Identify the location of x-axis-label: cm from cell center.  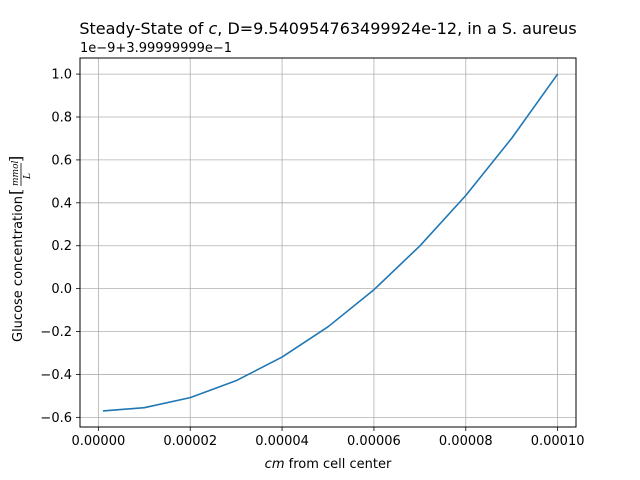
(328, 464).